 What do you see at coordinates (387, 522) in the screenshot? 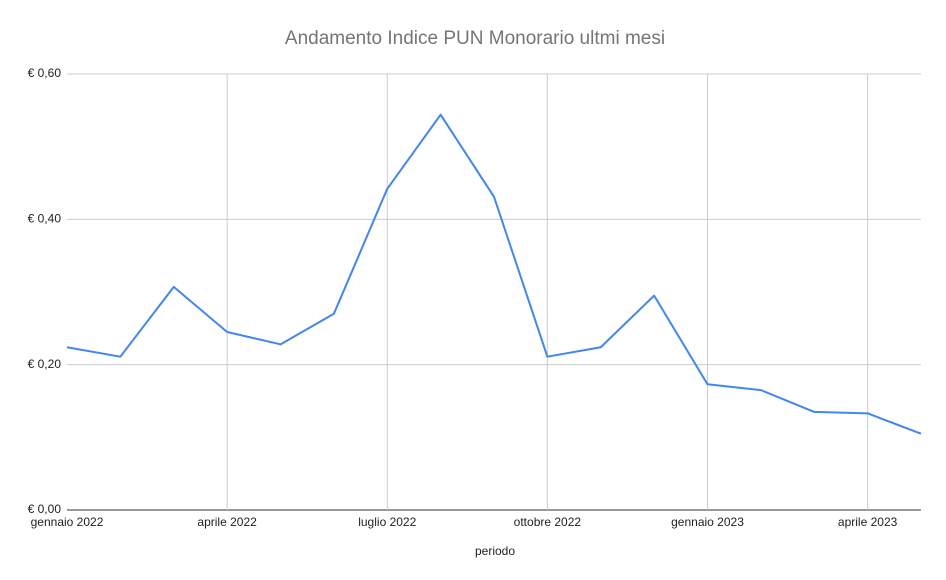
I see `x-tick-label: luglio 2022` at bounding box center [387, 522].